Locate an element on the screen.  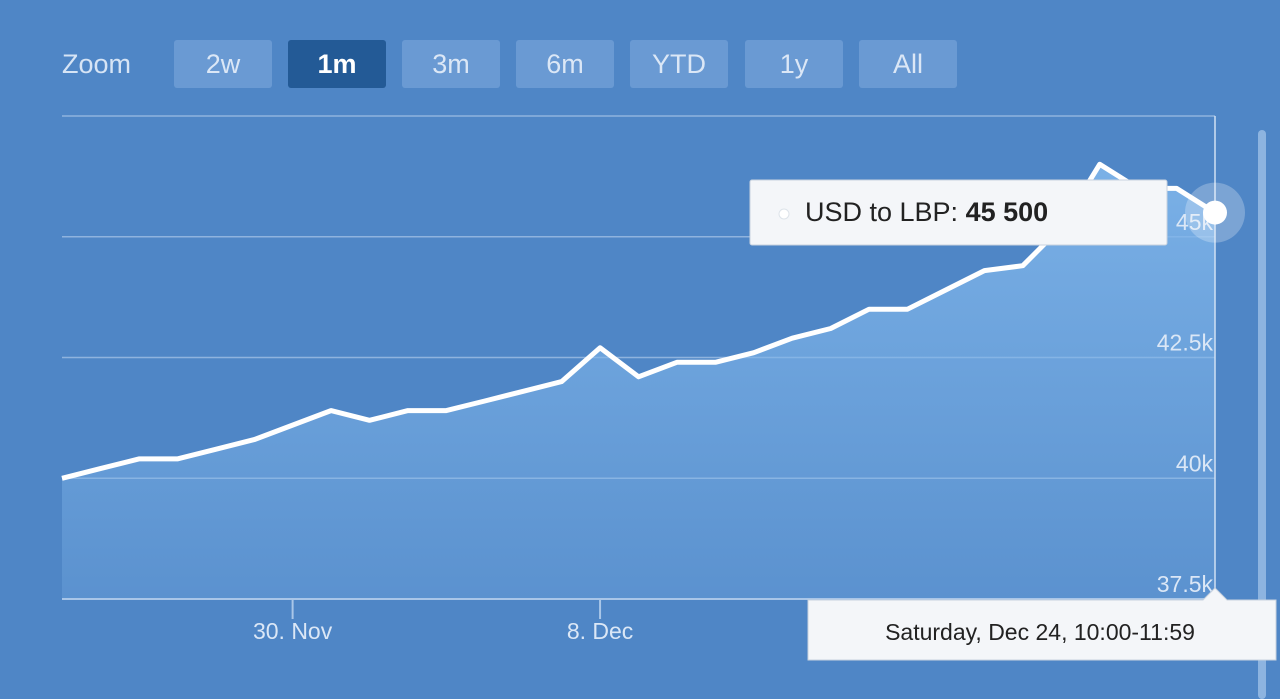
x-tick-label: 8. Dec is located at coordinates (600, 631).